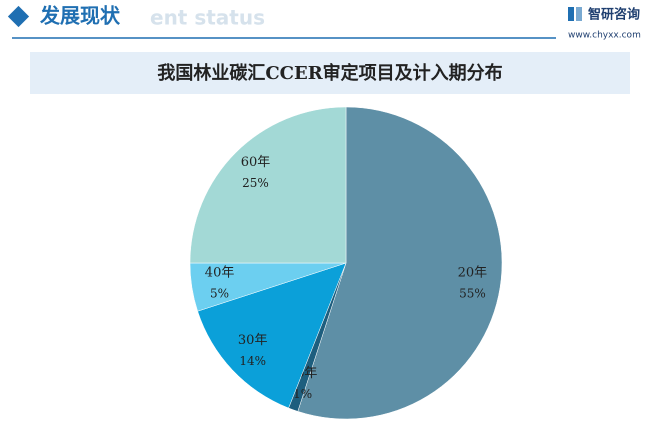 This screenshot has width=660, height=444. What do you see at coordinates (302, 394) in the screenshot?
I see `slice-value-label: 1%` at bounding box center [302, 394].